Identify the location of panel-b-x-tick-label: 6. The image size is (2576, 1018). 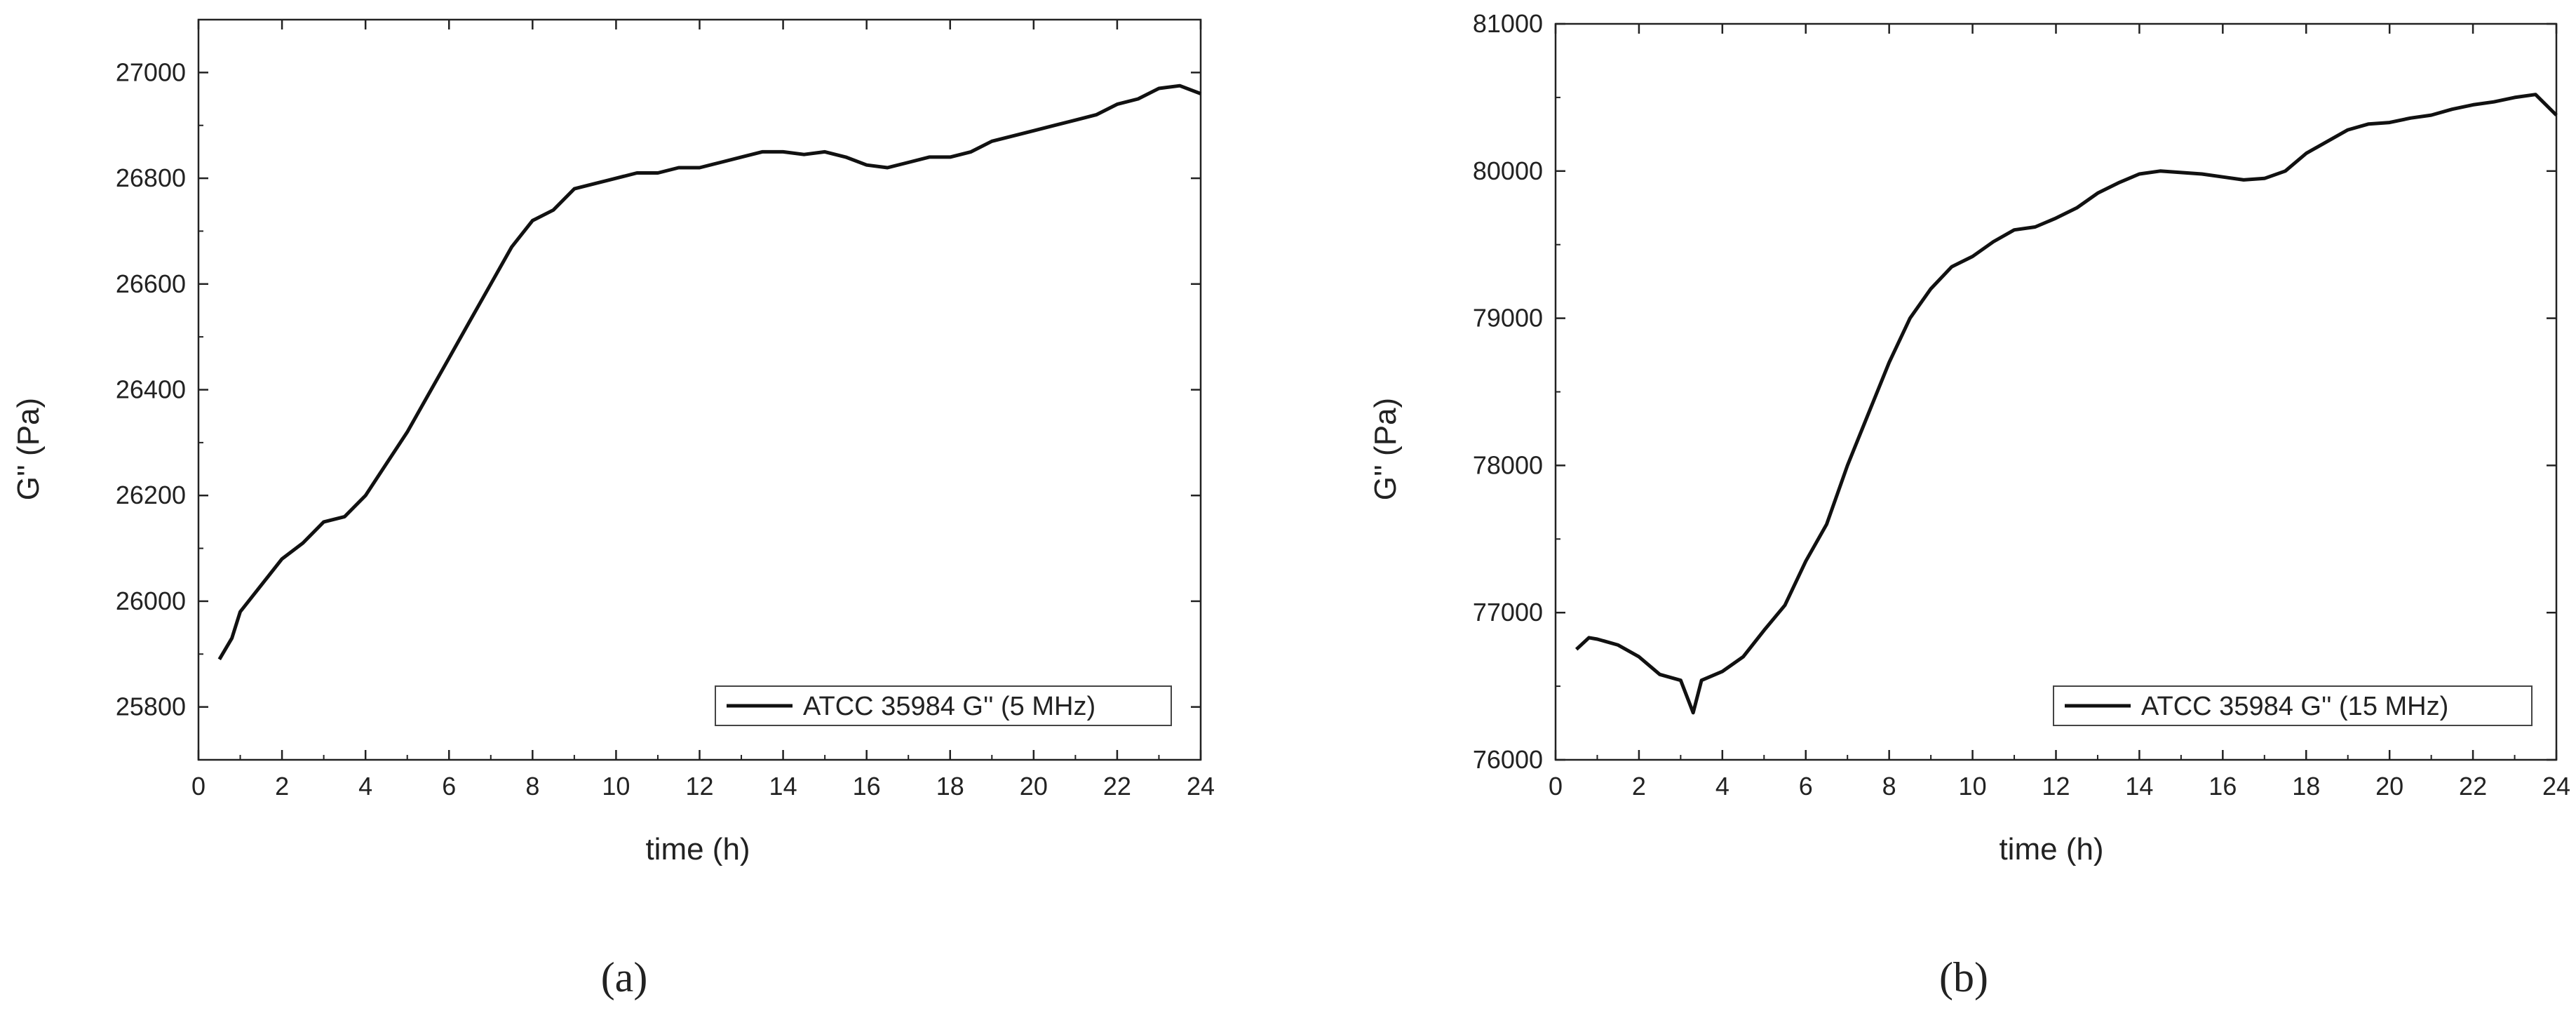
(1806, 787).